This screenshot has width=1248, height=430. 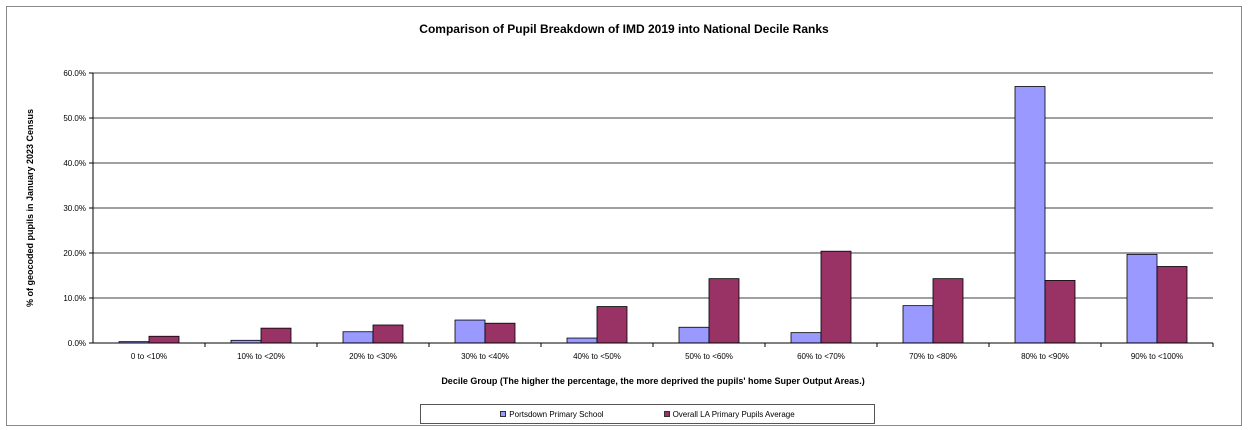 What do you see at coordinates (733, 414) in the screenshot?
I see `legend-label-la-average: Overall LA Primary Pupils Average` at bounding box center [733, 414].